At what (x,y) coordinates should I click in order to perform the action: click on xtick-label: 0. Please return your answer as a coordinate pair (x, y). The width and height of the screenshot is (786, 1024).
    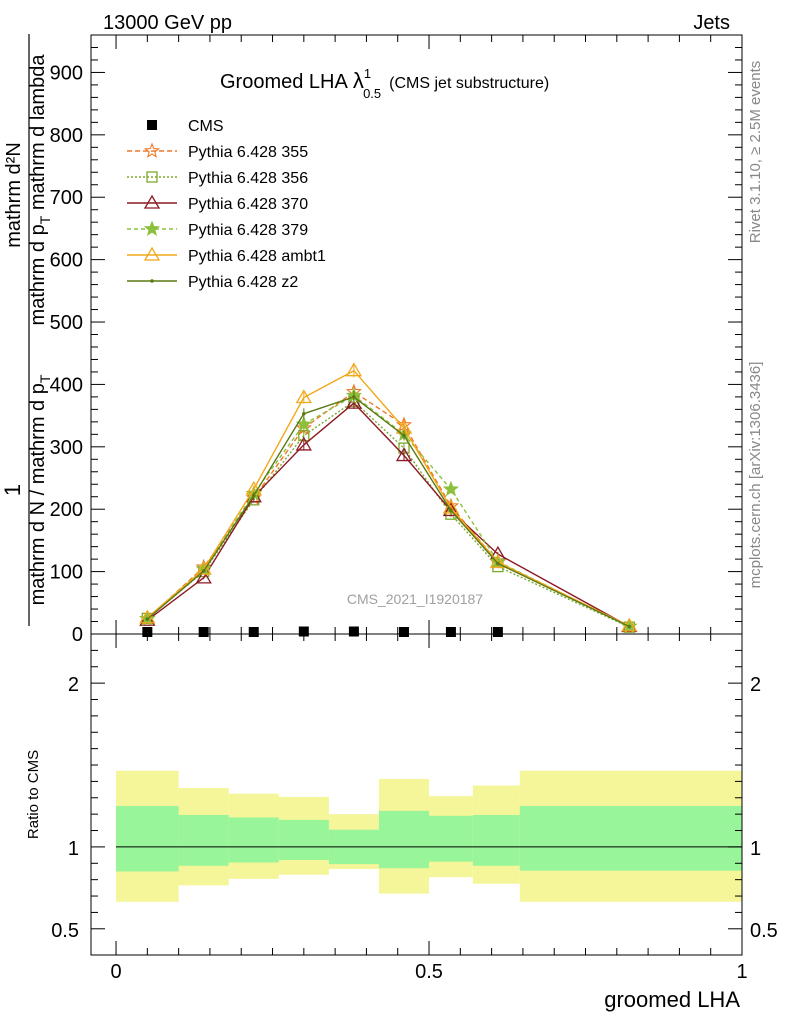
    Looking at the image, I should click on (115, 972).